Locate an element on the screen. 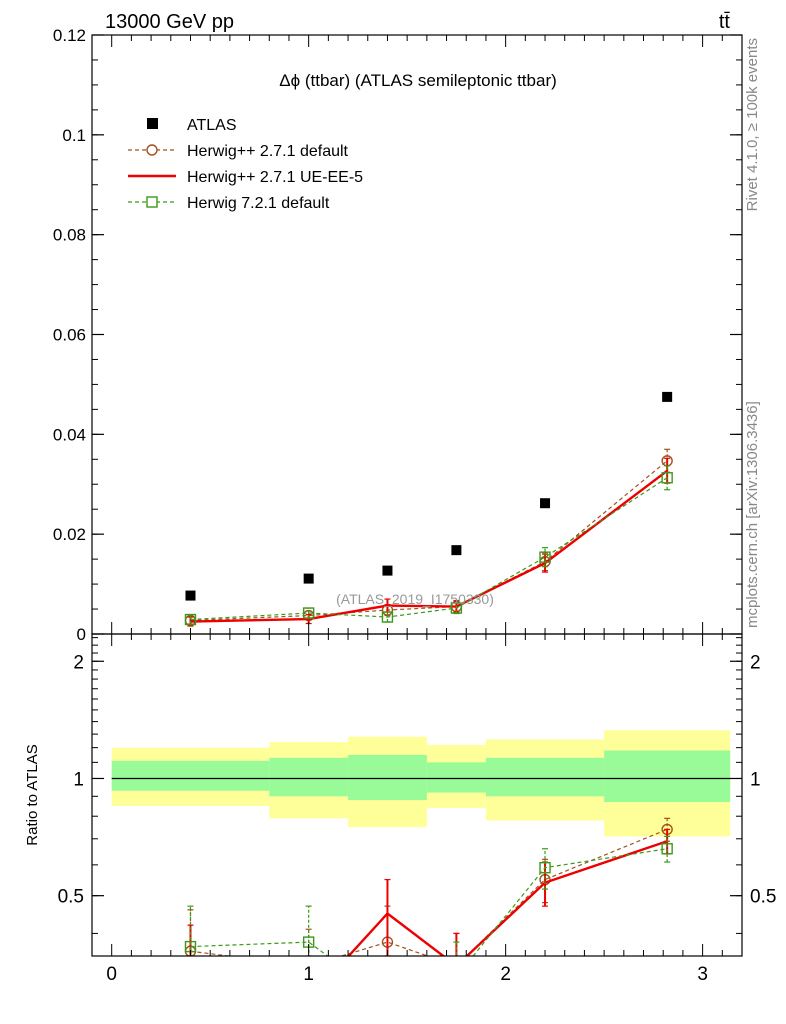 This screenshot has height=1024, width=786. plot-title: Δϕ (ttbar) (ATLAS semileptonic ttbar) is located at coordinates (418, 80).